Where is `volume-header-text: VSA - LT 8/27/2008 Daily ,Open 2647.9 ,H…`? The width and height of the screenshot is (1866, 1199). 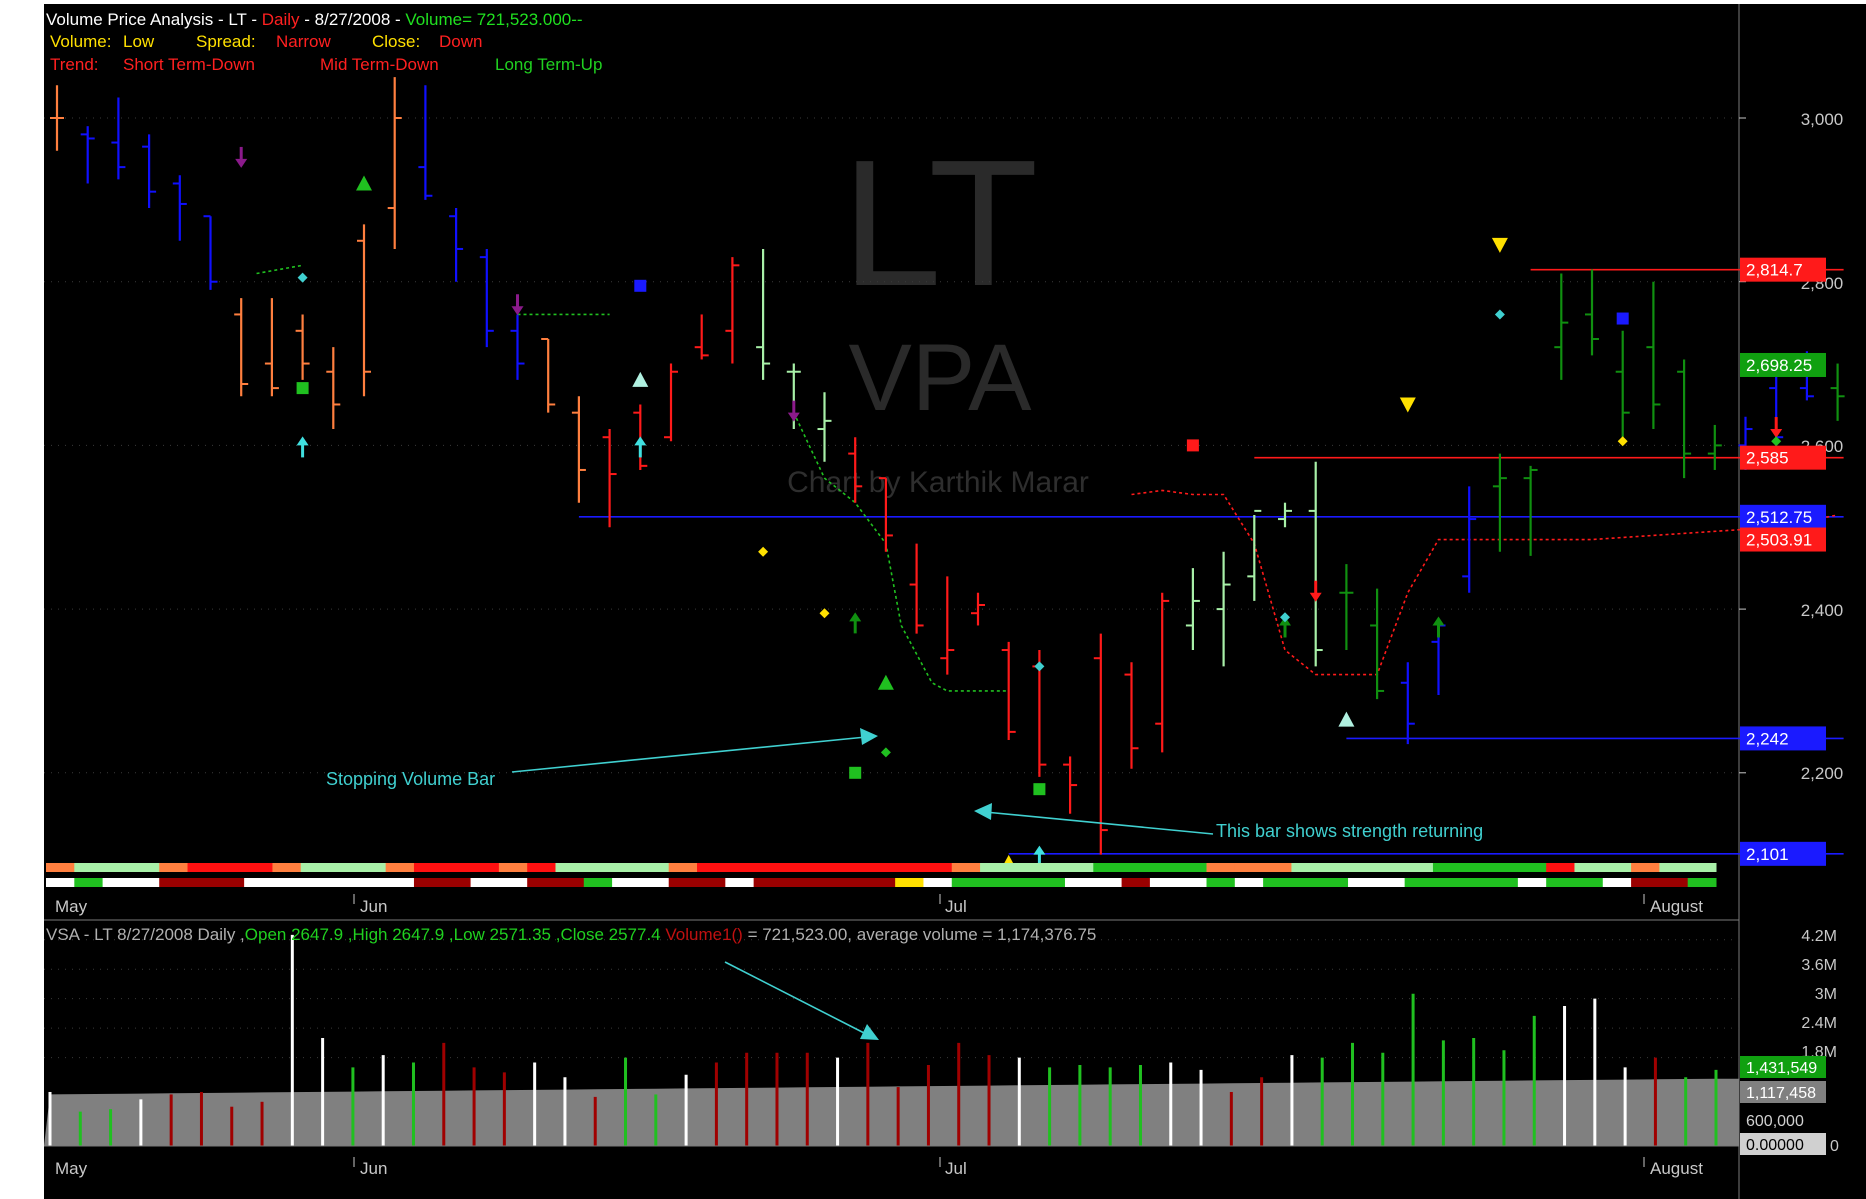
volume-header-text: VSA - LT 8/27/2008 Daily ,Open 2647.9 ,H… is located at coordinates (571, 934).